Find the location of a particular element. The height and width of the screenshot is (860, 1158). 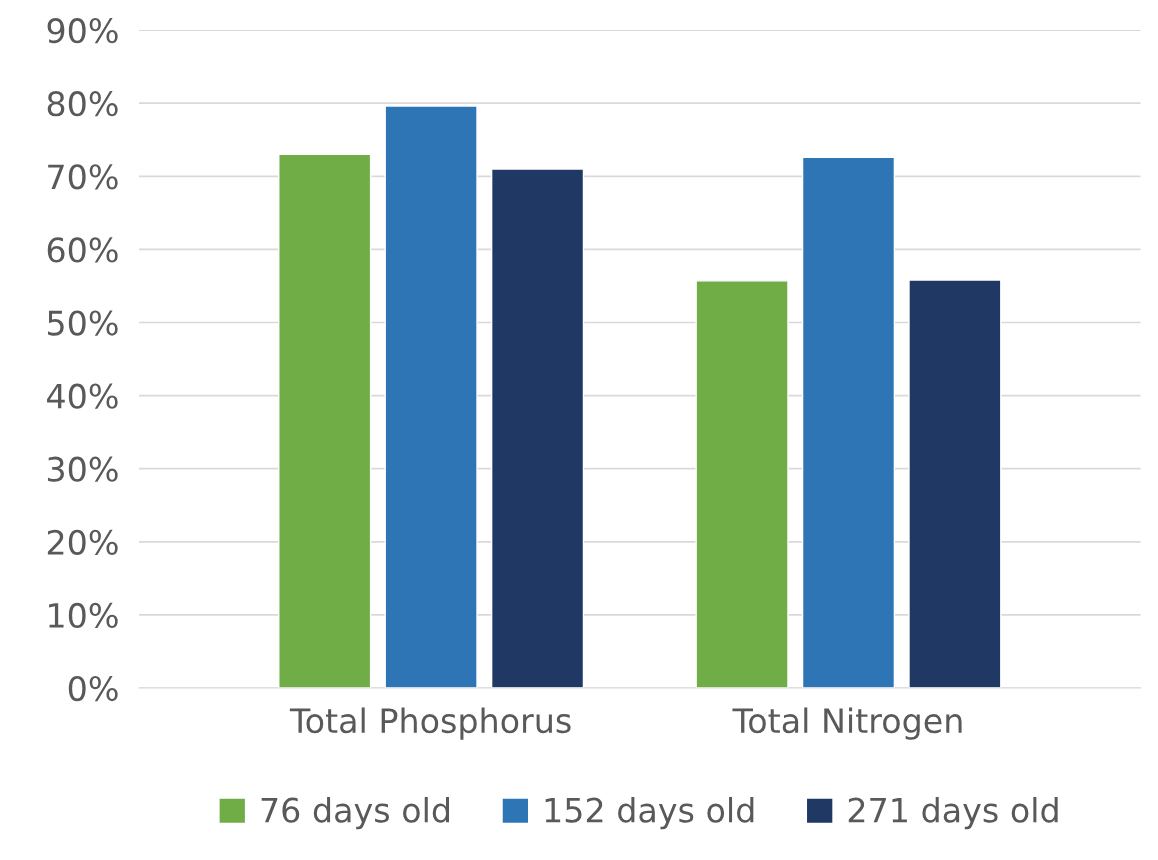

y-tick-label: 0% is located at coordinates (93, 688).